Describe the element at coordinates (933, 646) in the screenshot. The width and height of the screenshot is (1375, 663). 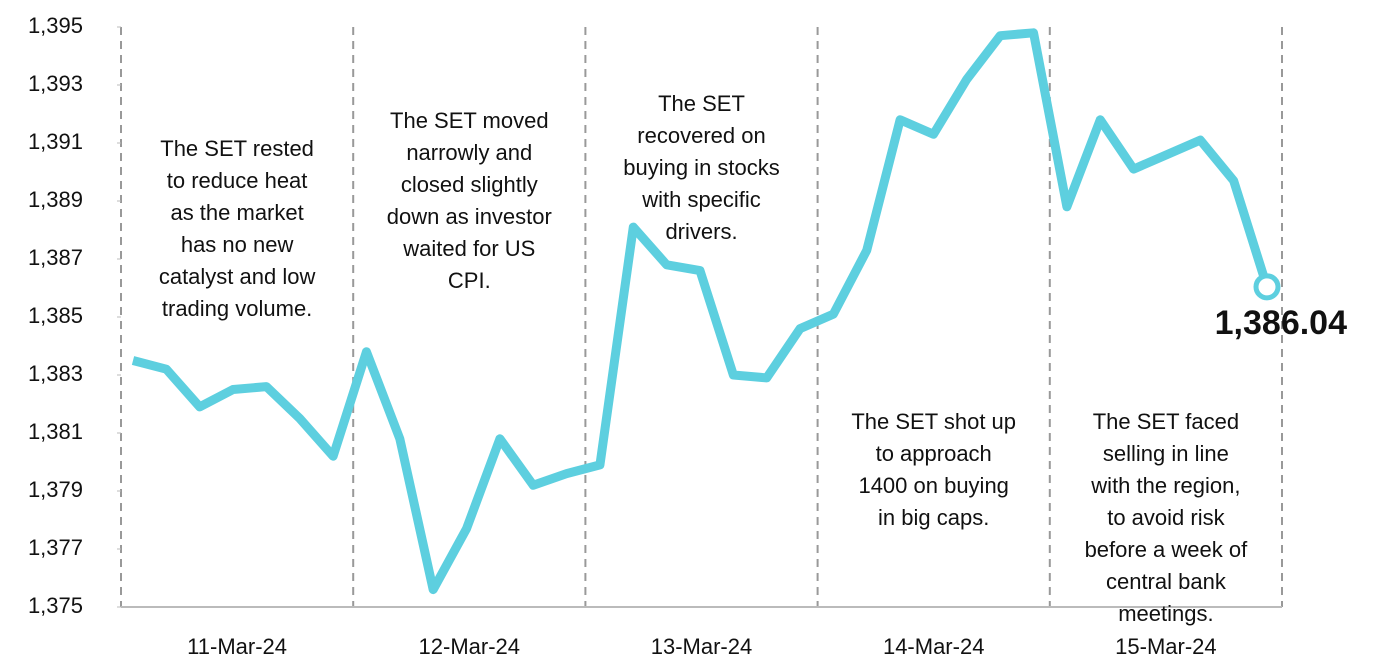
I see `x-tick-label: 14-Mar-24` at that location.